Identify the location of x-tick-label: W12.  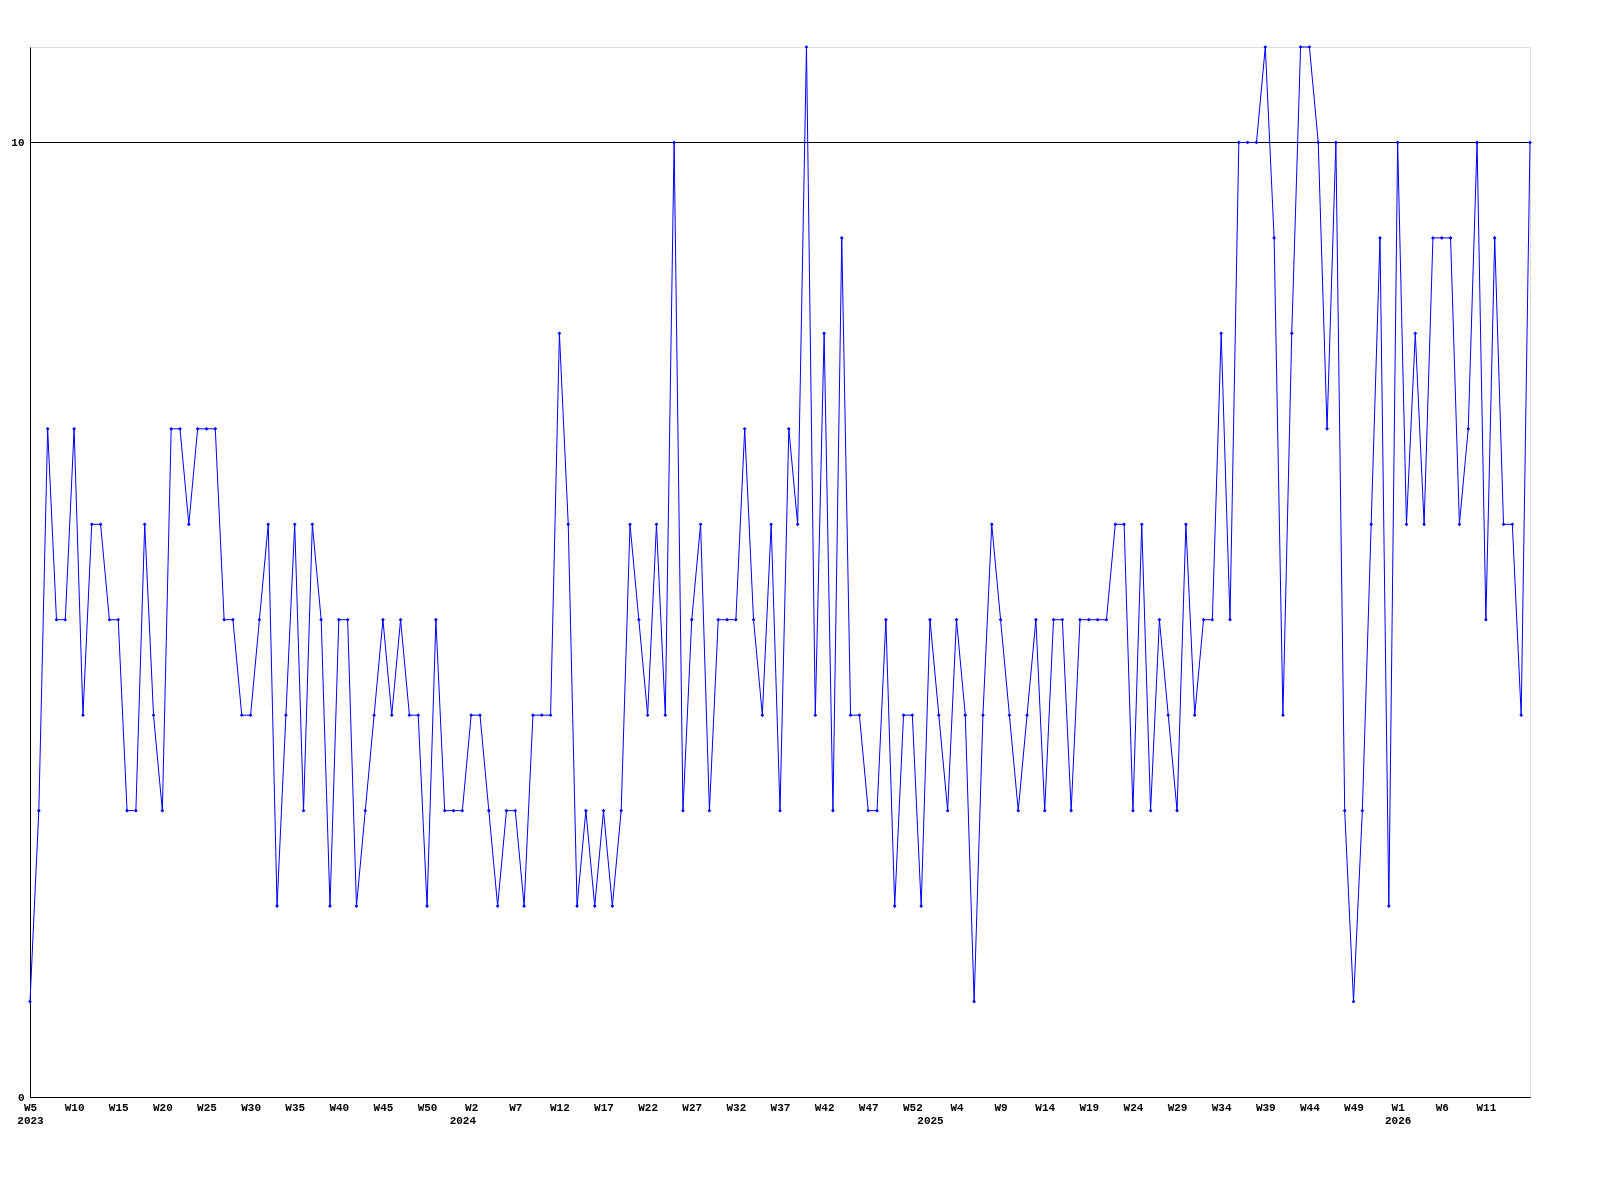
(560, 1107).